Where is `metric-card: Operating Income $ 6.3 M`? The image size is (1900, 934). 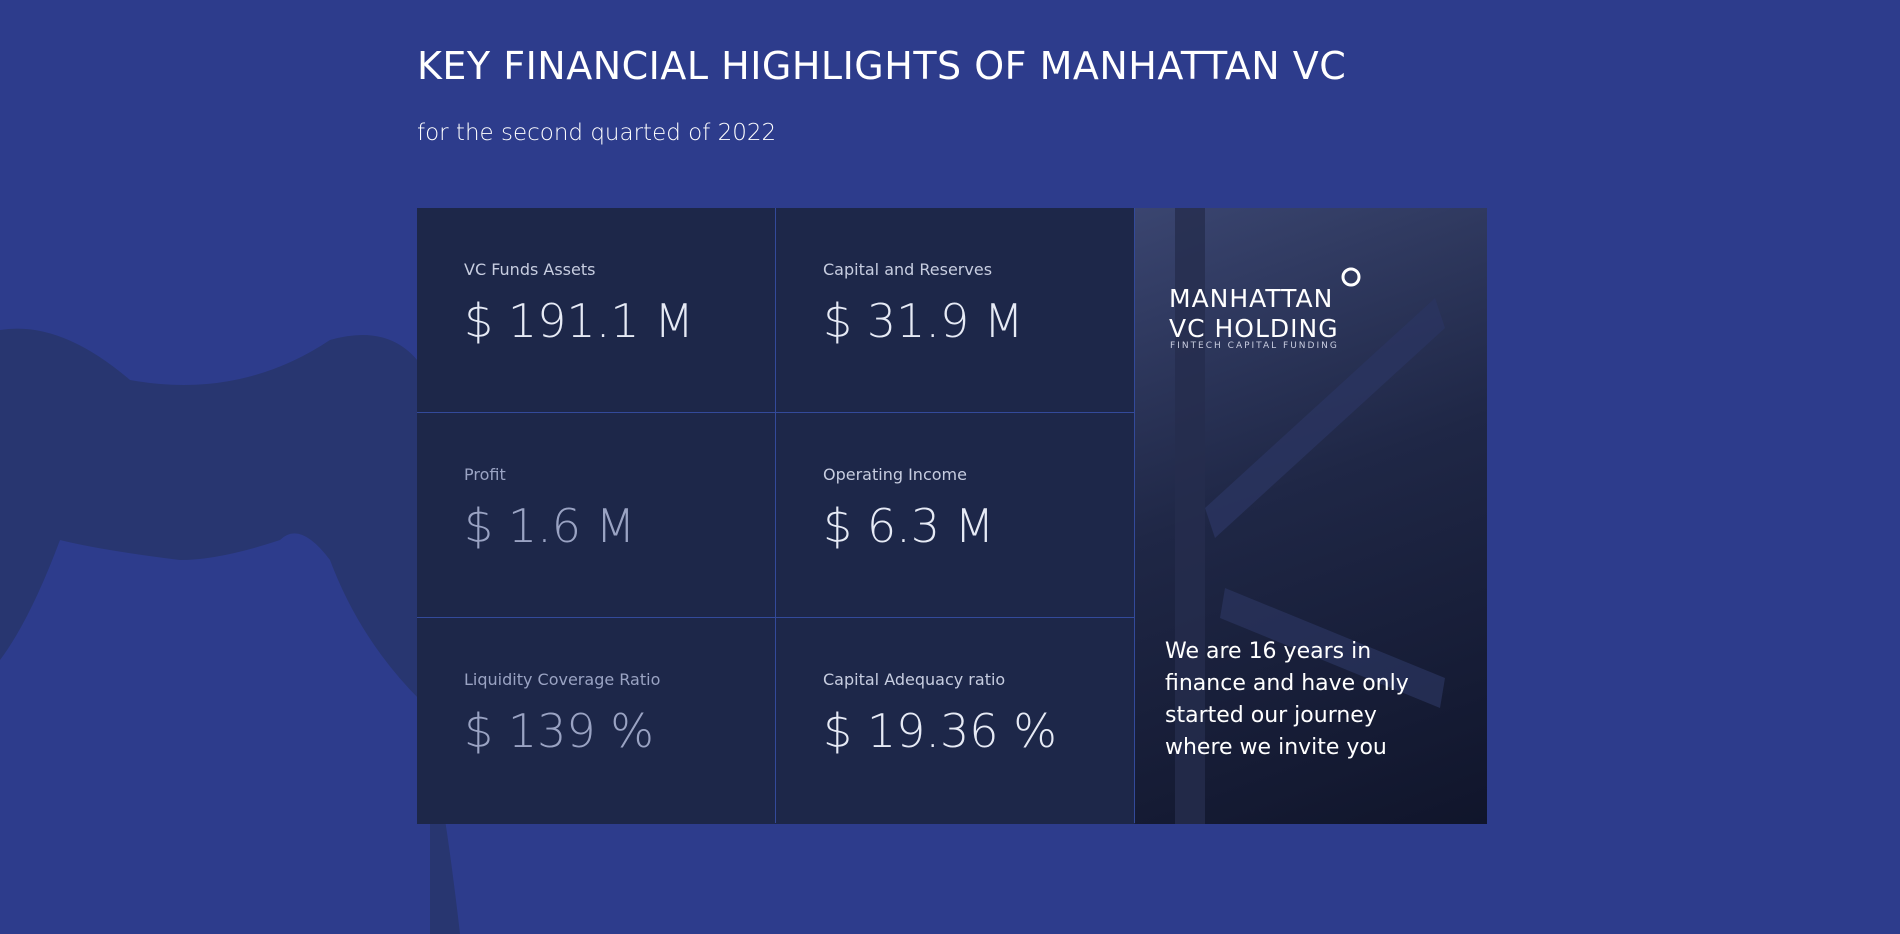
metric-card: Operating Income $ 6.3 M is located at coordinates (955, 515).